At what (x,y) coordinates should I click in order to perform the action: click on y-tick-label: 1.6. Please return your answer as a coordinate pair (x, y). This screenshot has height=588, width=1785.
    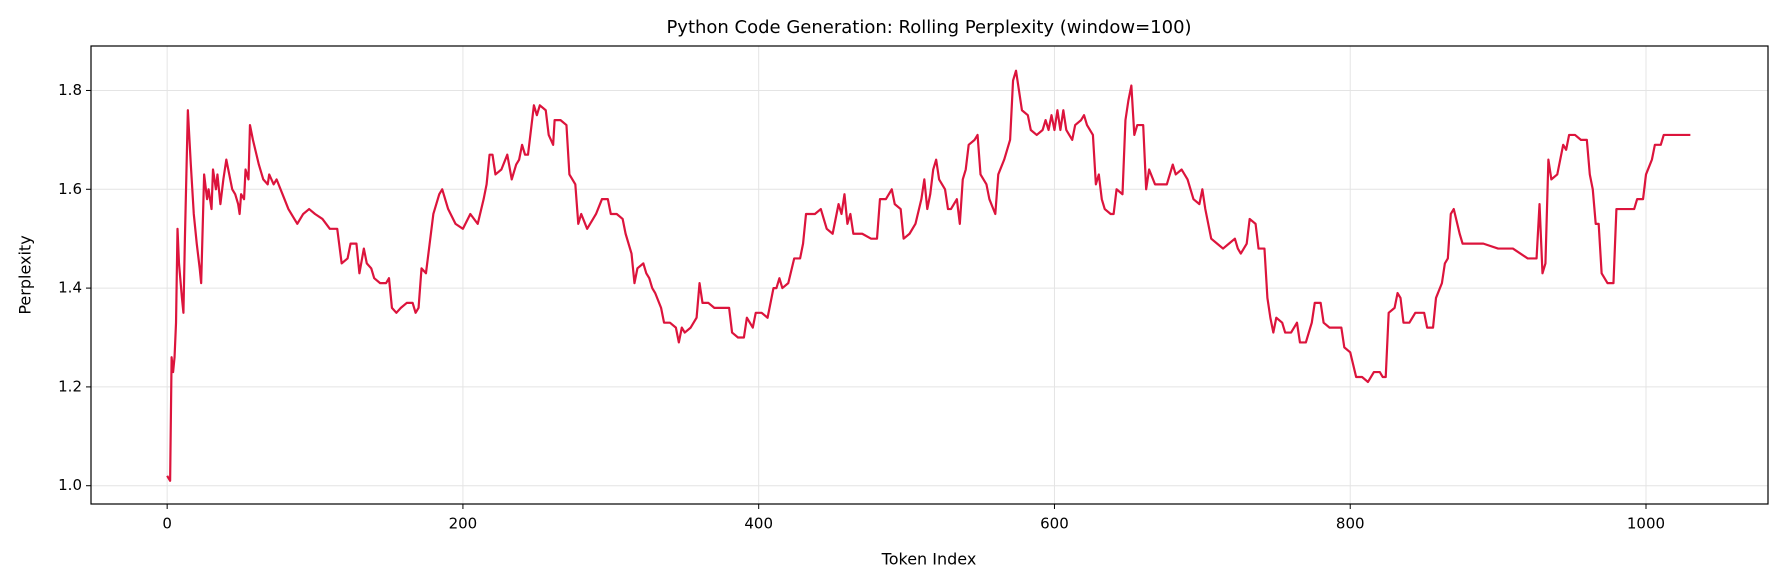
    Looking at the image, I should click on (70, 189).